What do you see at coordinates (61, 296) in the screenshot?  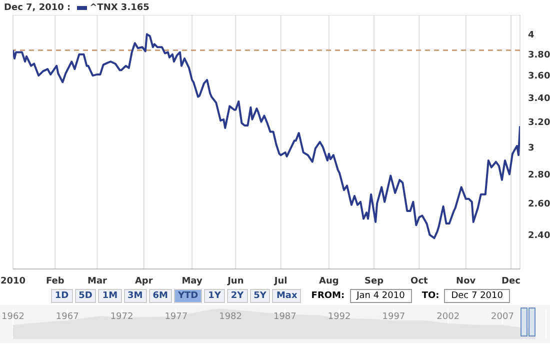 I see `range-button: 1D` at bounding box center [61, 296].